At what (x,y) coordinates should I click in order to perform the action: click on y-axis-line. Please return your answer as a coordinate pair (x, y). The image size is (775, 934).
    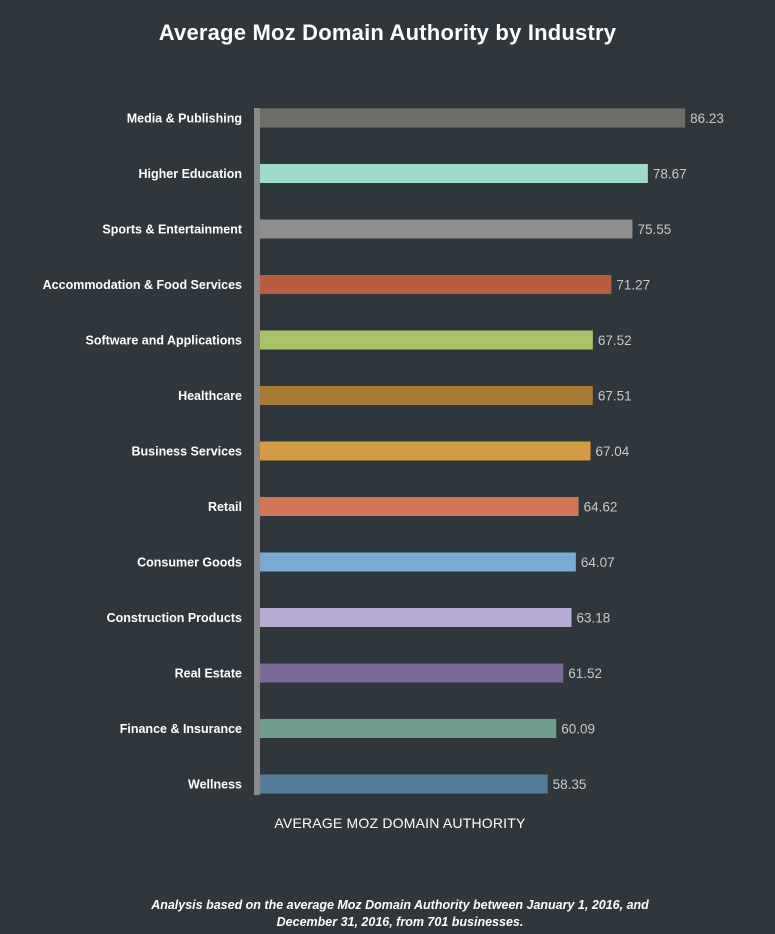
    Looking at the image, I should click on (257, 451).